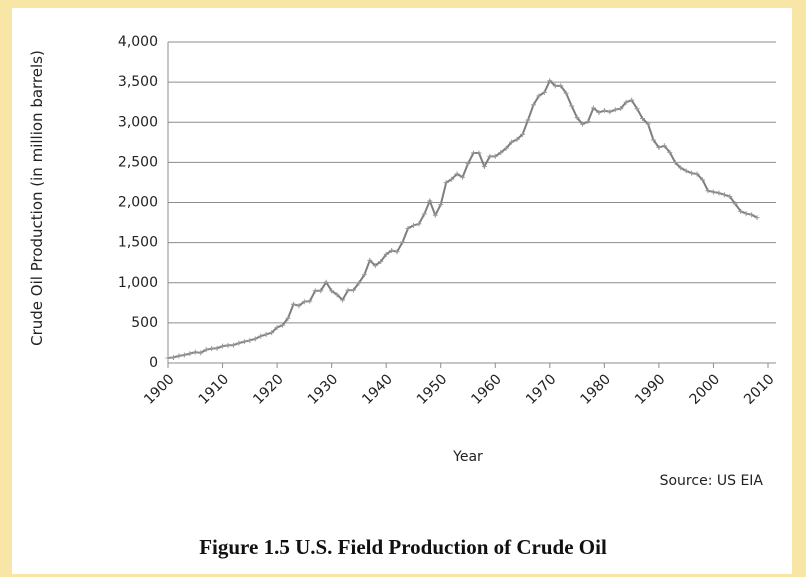 This screenshot has height=577, width=806. What do you see at coordinates (596, 389) in the screenshot?
I see `x-tick-label: 1980` at bounding box center [596, 389].